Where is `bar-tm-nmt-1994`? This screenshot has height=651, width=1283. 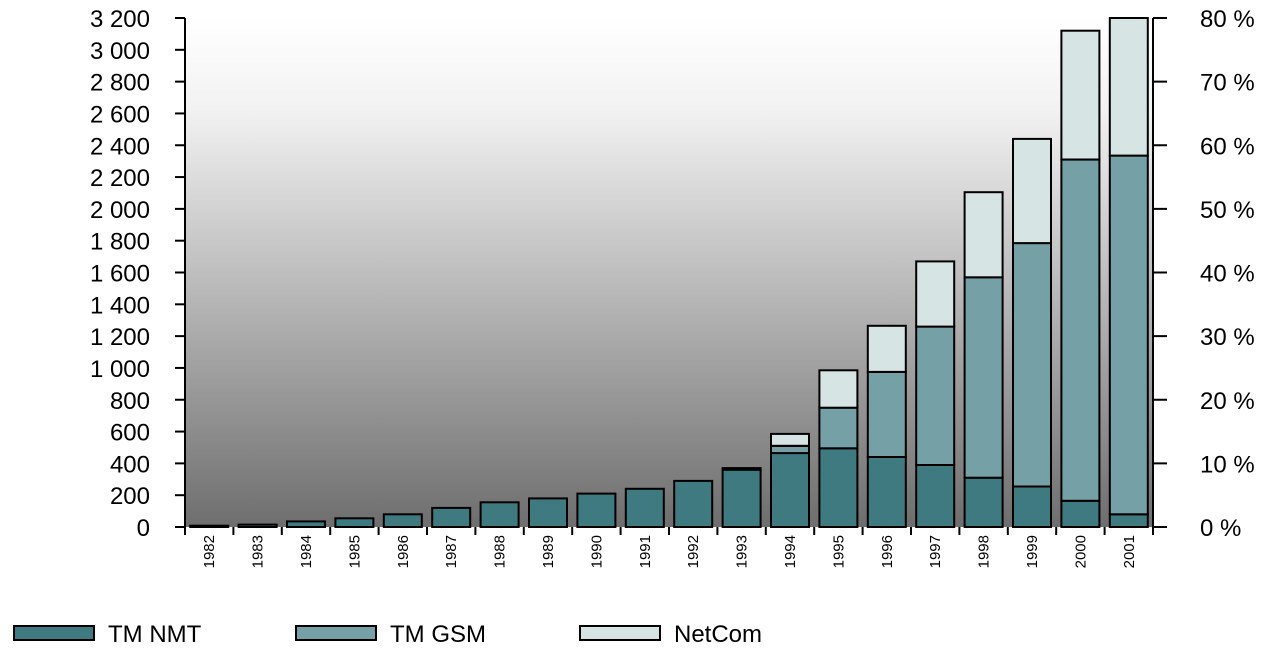 bar-tm-nmt-1994 is located at coordinates (790, 490).